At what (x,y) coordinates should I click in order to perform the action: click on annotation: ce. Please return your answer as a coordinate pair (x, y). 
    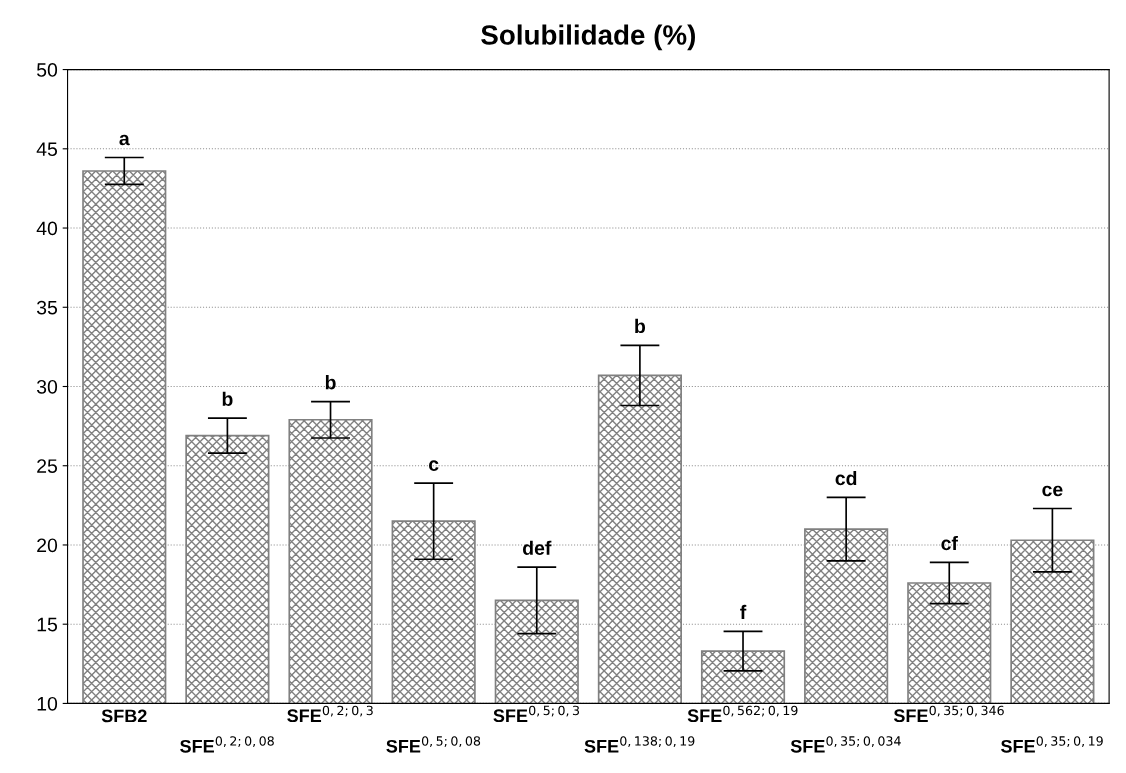
    Looking at the image, I should click on (1052, 491).